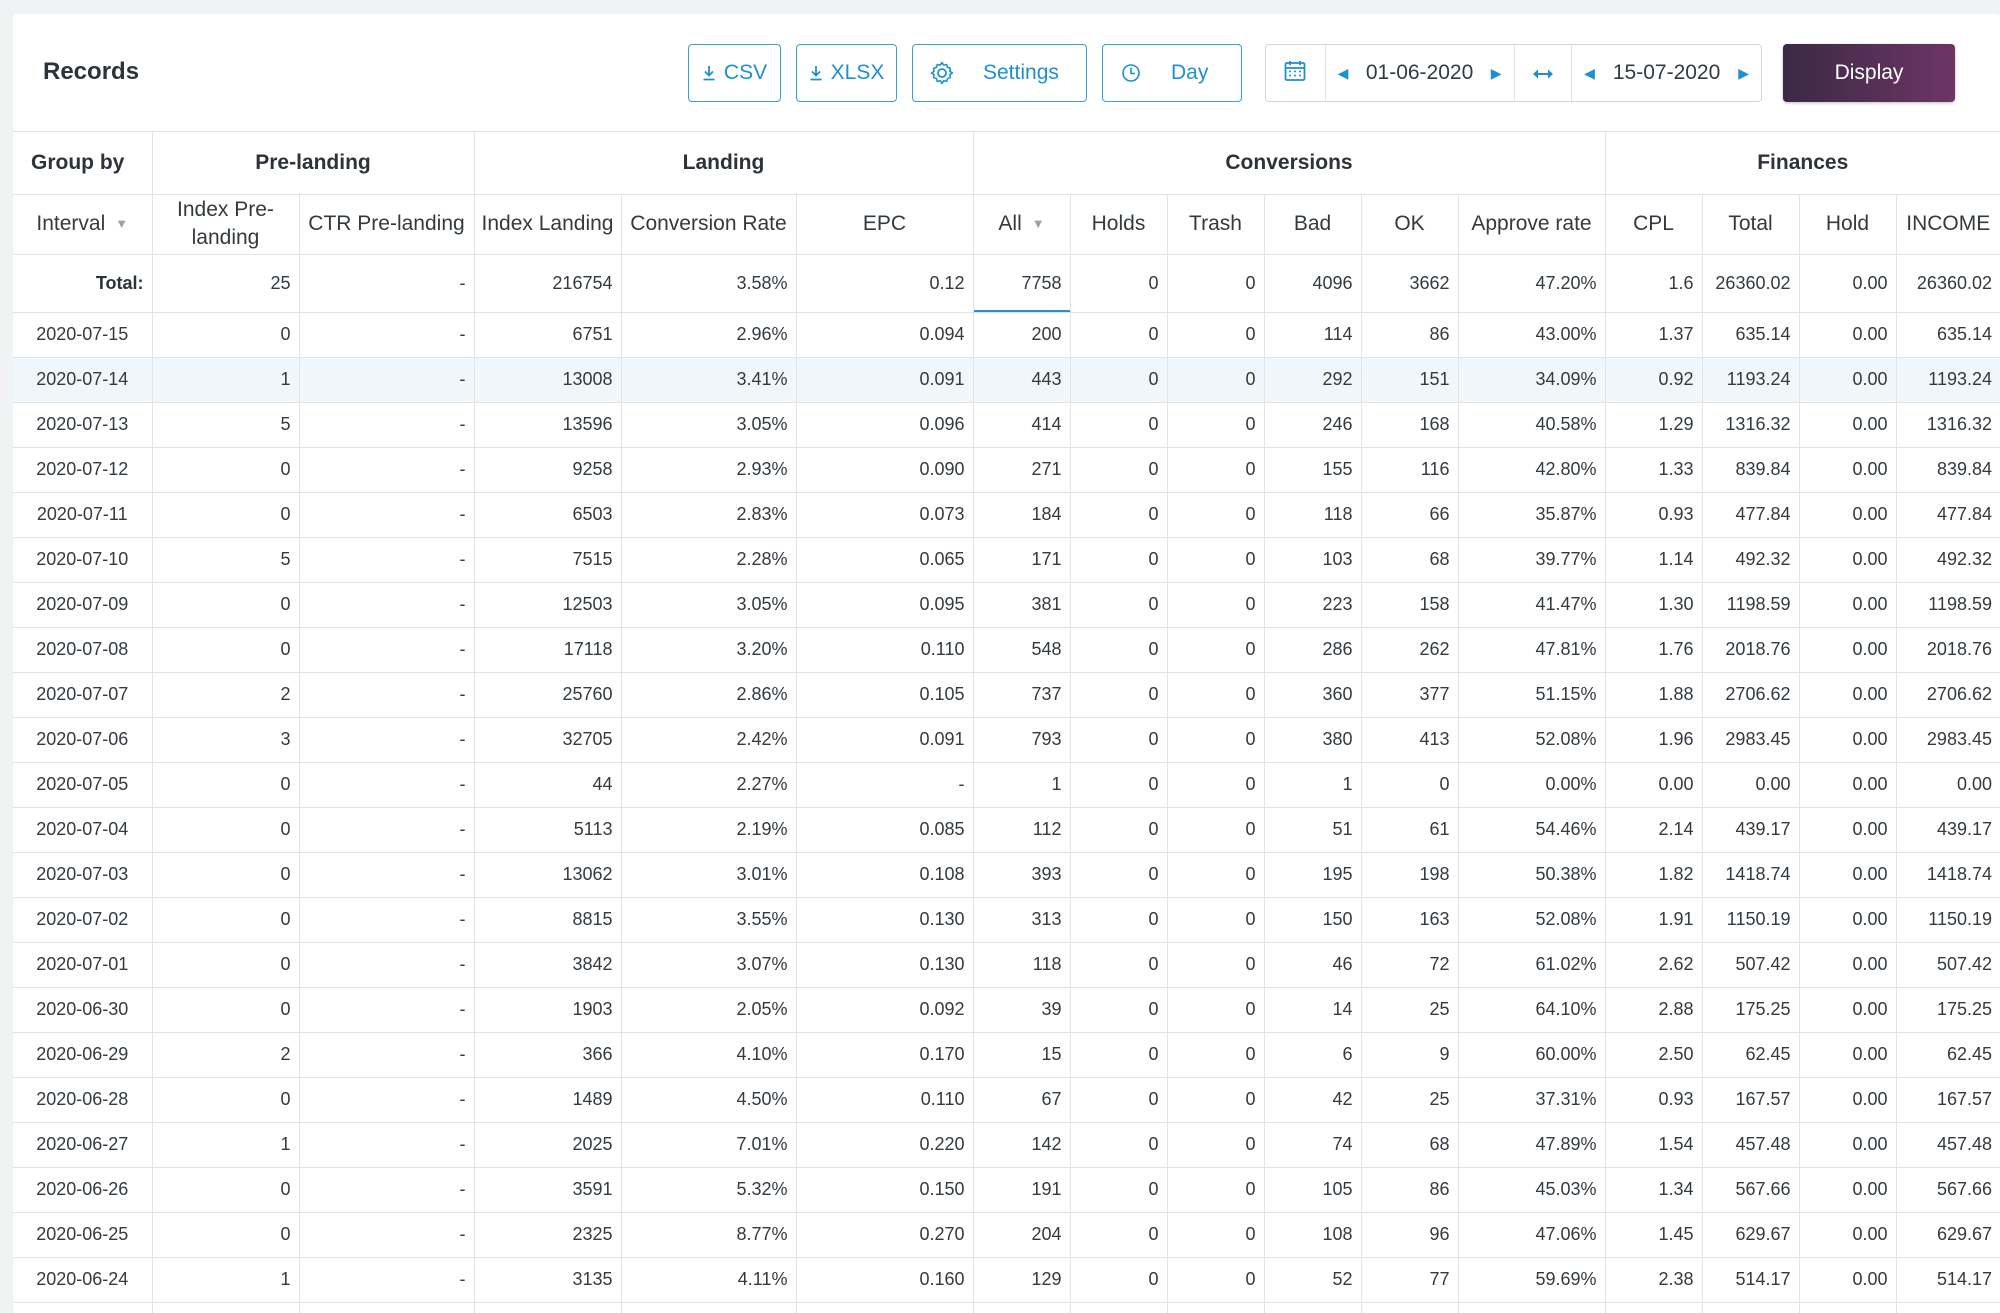  Describe the element at coordinates (548, 875) in the screenshot. I see `table-cell: 13062` at that location.